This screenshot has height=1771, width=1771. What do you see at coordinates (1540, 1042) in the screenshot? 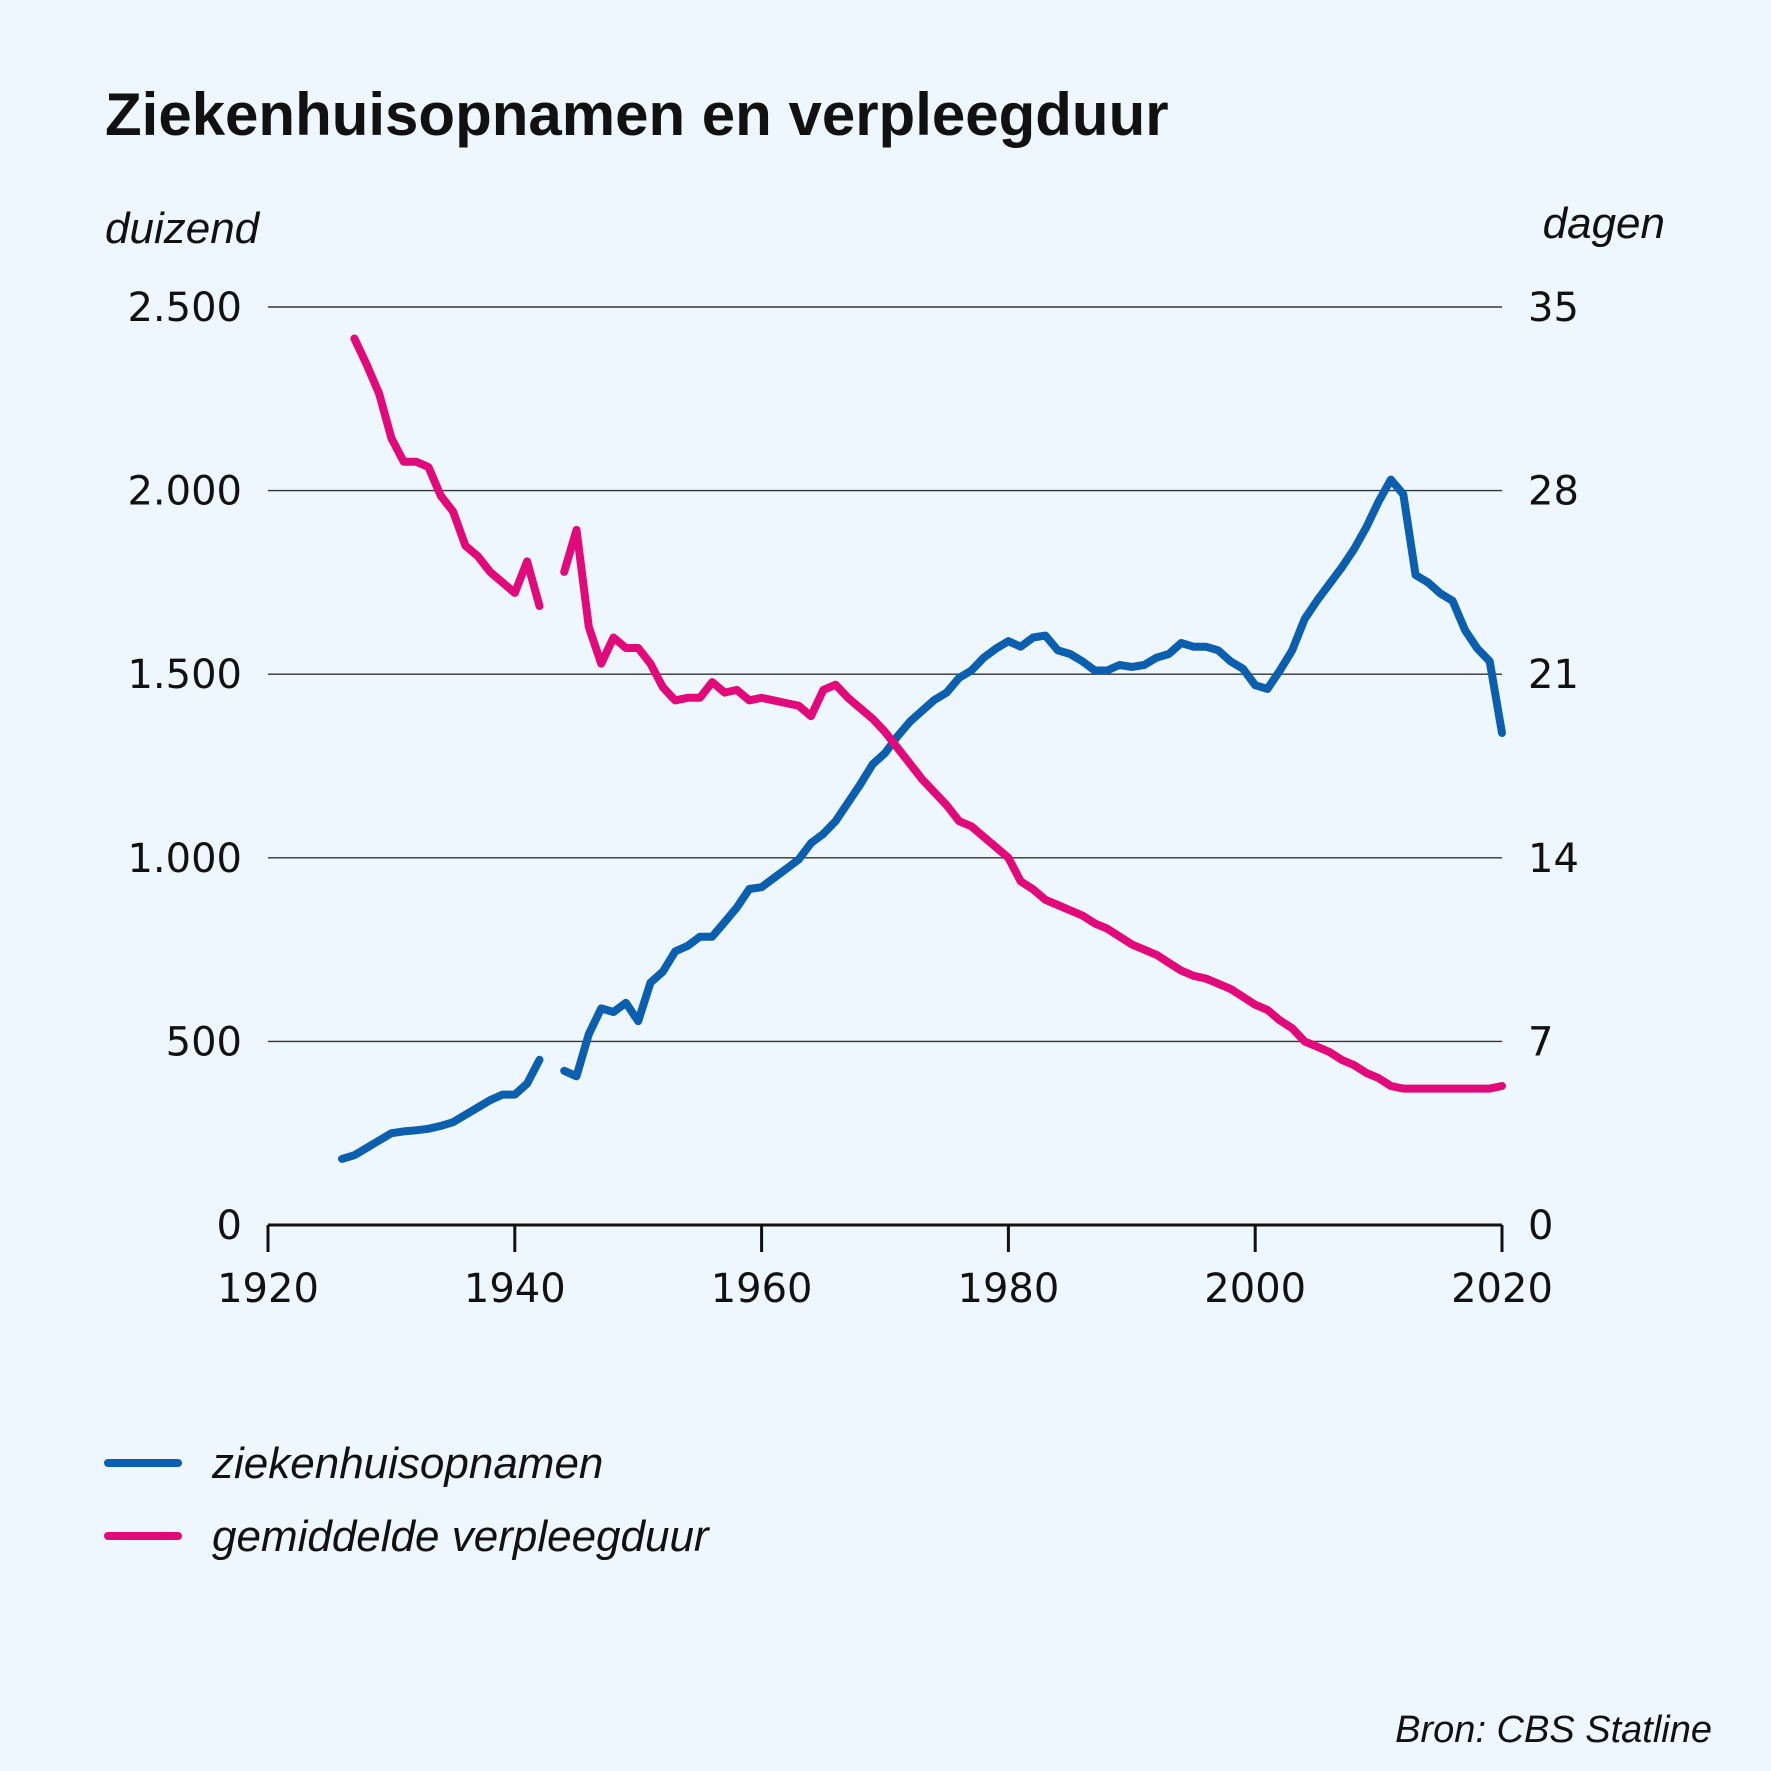
I see `y-right-tick-label: 7` at bounding box center [1540, 1042].